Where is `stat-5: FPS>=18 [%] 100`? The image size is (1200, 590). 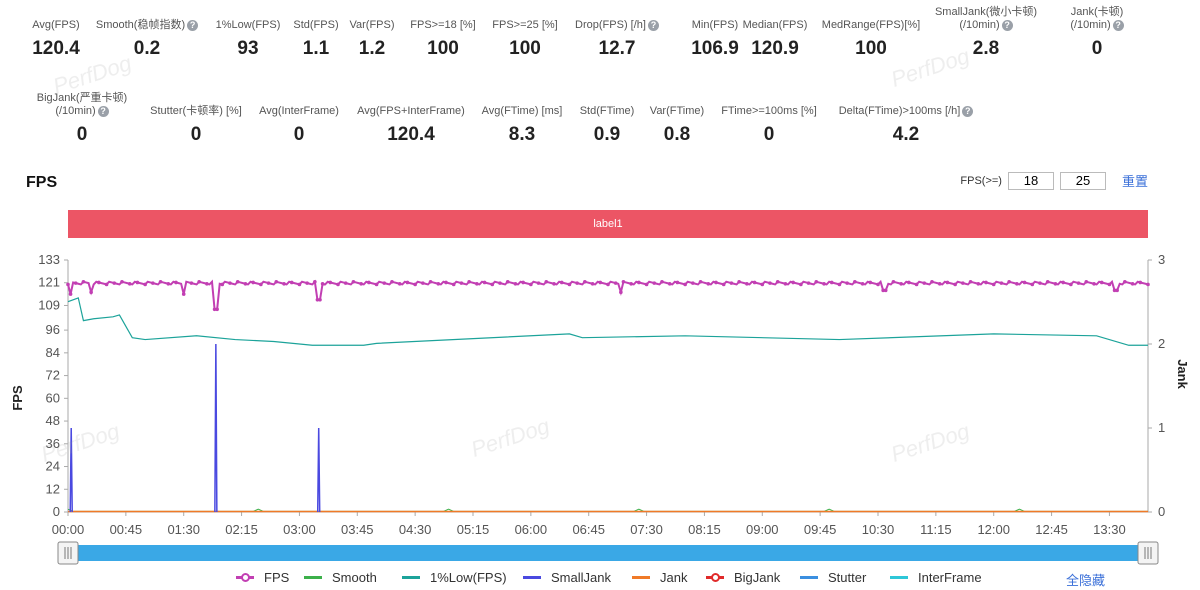
stat-5: FPS>=18 [%] 100 is located at coordinates (443, 31).